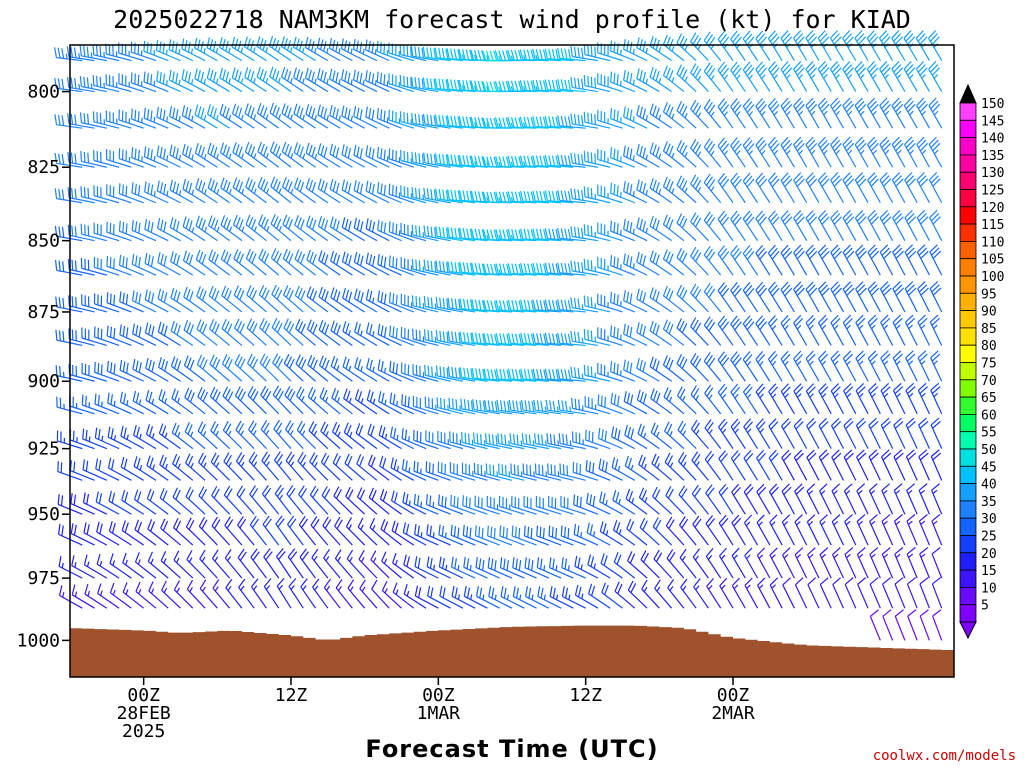 Image resolution: width=1024 pixels, height=768 pixels. Describe the element at coordinates (989, 554) in the screenshot. I see `colorbar-label: 20` at that location.